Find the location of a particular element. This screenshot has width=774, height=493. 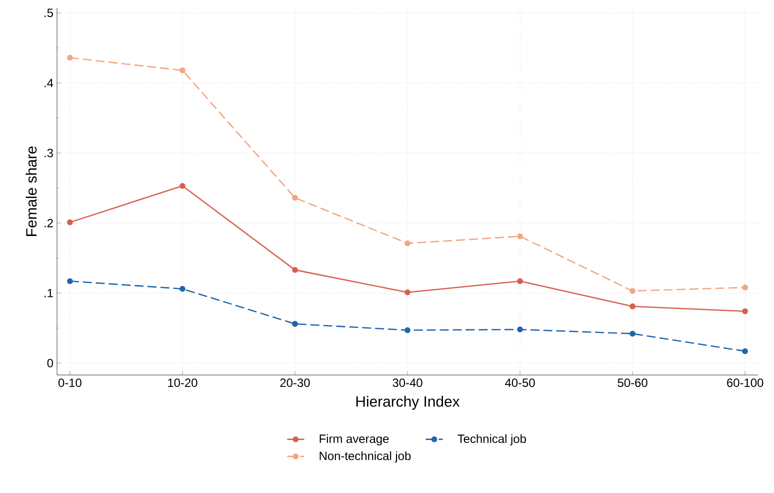

x-tick-label: 40-50 is located at coordinates (520, 382).